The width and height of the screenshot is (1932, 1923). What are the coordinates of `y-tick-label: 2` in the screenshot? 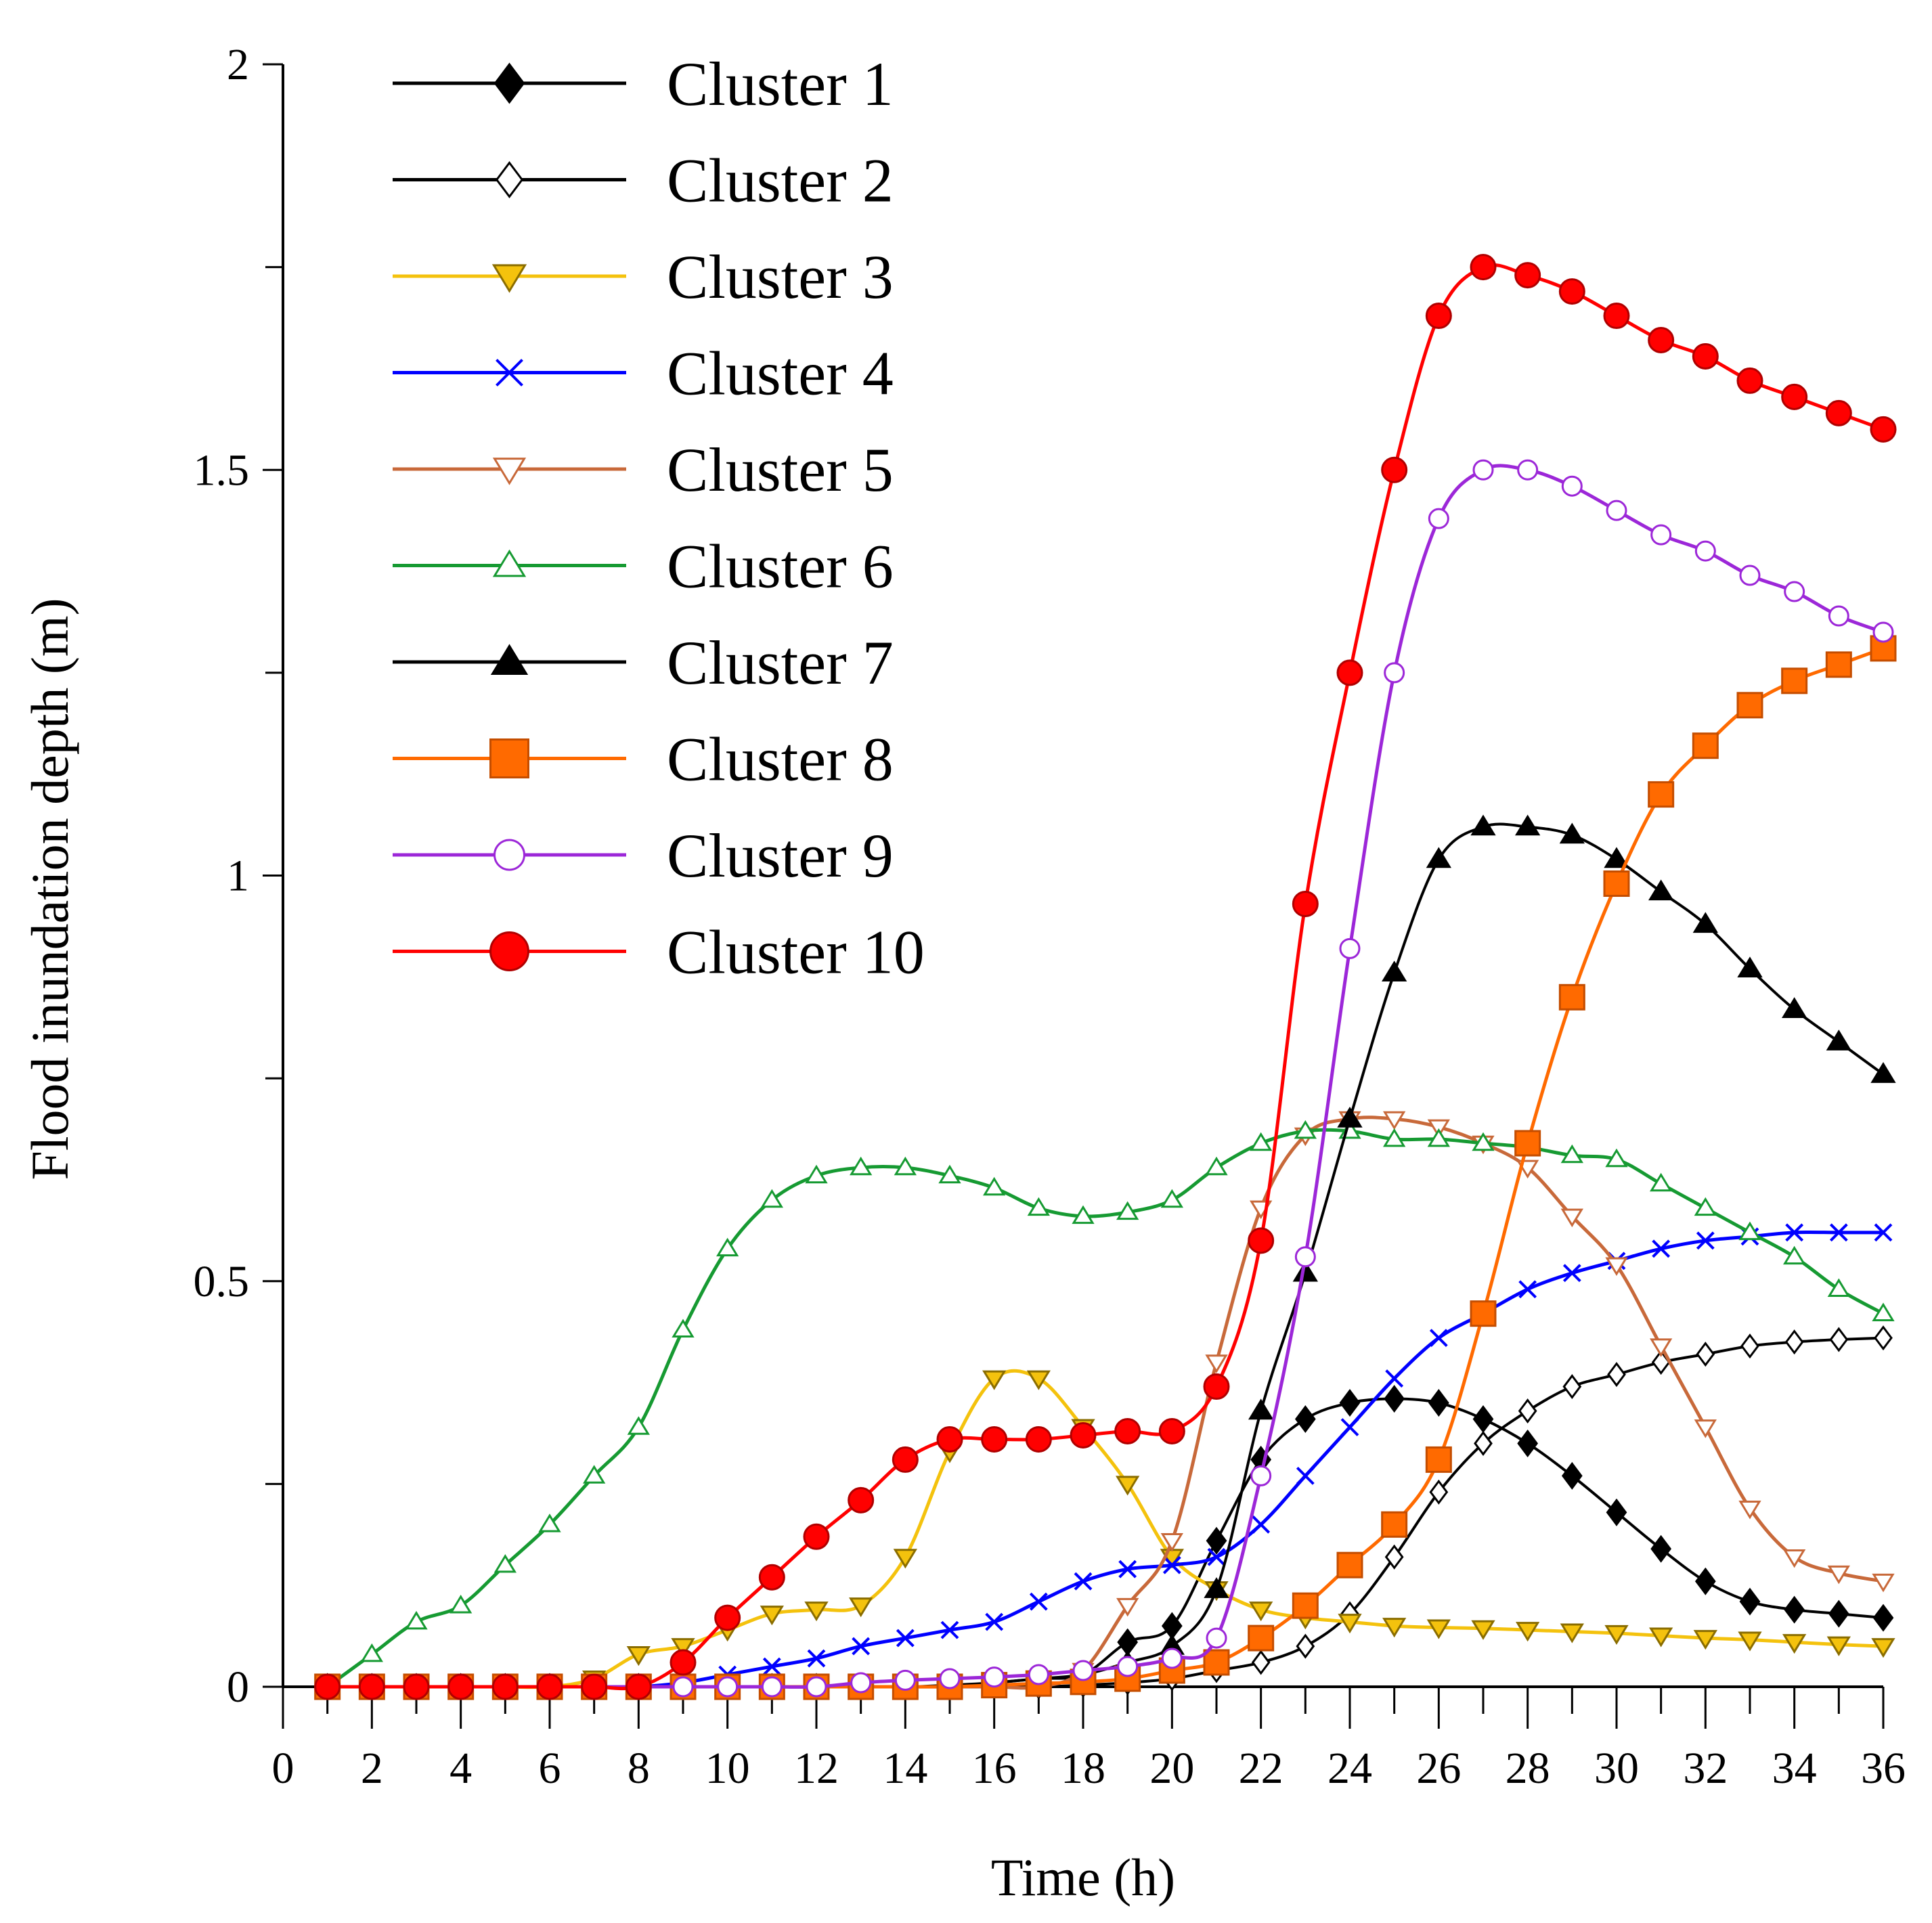 It's located at (238, 64).